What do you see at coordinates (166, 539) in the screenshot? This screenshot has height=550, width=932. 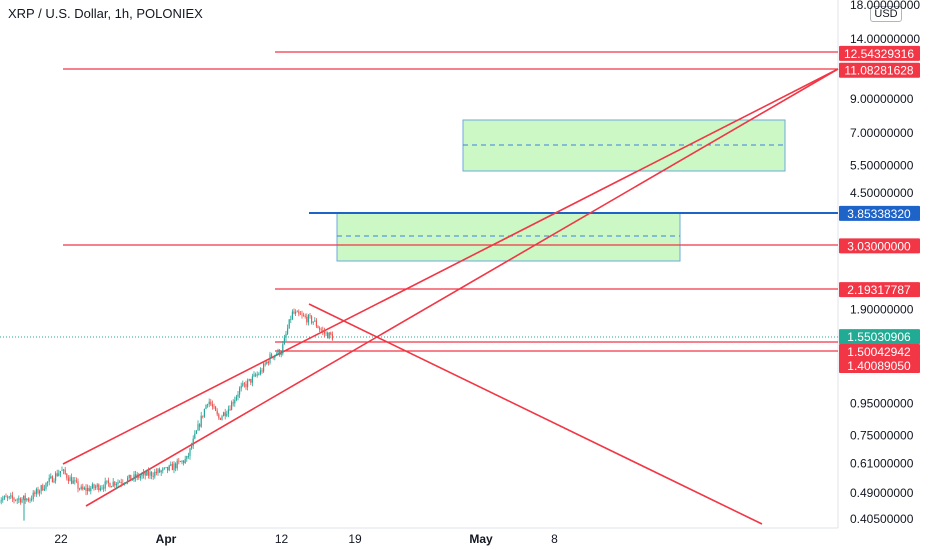 I see `time-tick-label: Apr` at bounding box center [166, 539].